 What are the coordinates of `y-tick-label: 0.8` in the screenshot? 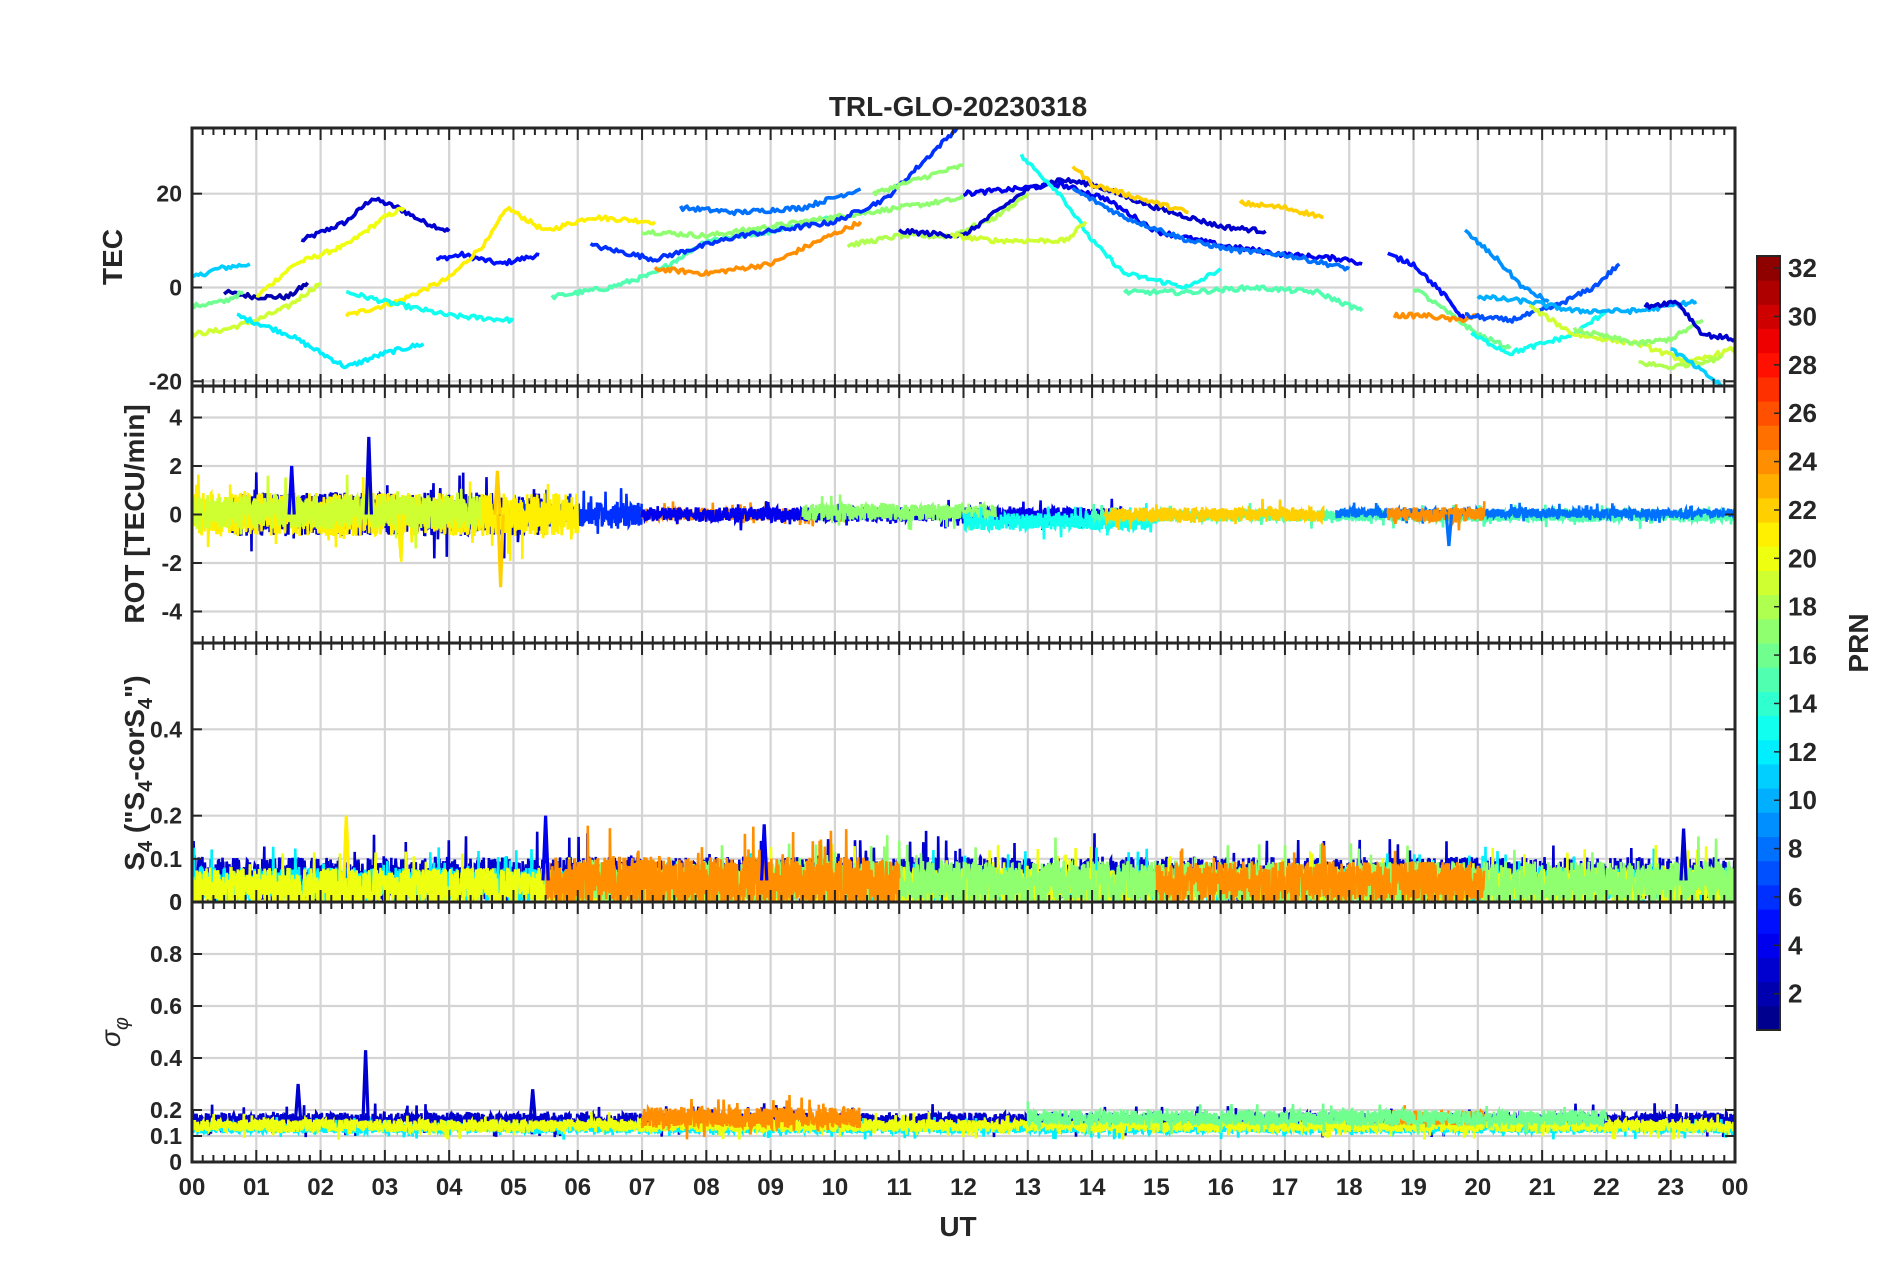 It's located at (166, 954).